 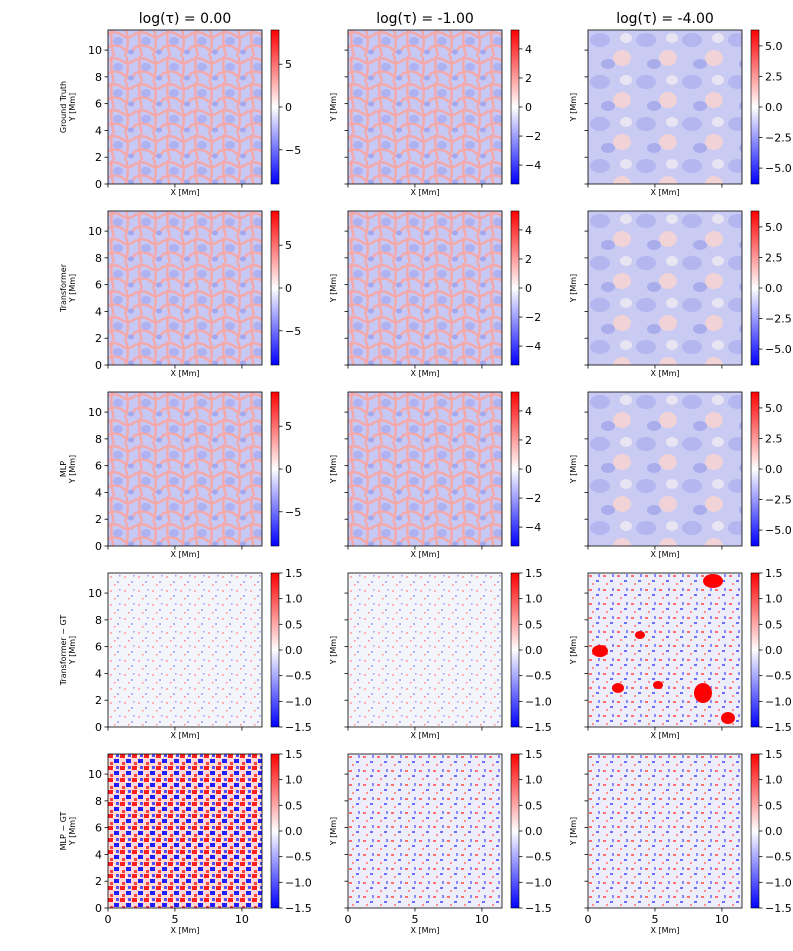 I want to click on panel-r3-c1: X [Mm] Y [Mm] −1.5 −1.0 −0.5 0.0 0.5 1.0 1.5, so click(x=440, y=653).